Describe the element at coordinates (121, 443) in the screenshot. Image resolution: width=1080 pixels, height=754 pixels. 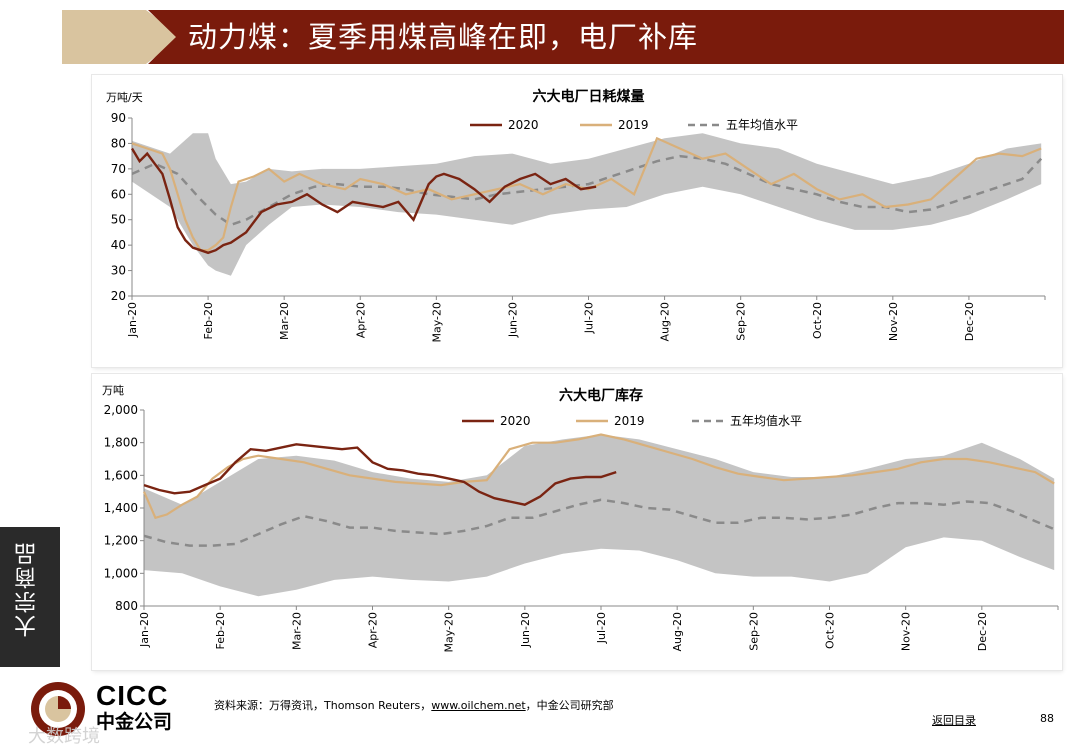
I see `y-tick-label: 1,800` at that location.